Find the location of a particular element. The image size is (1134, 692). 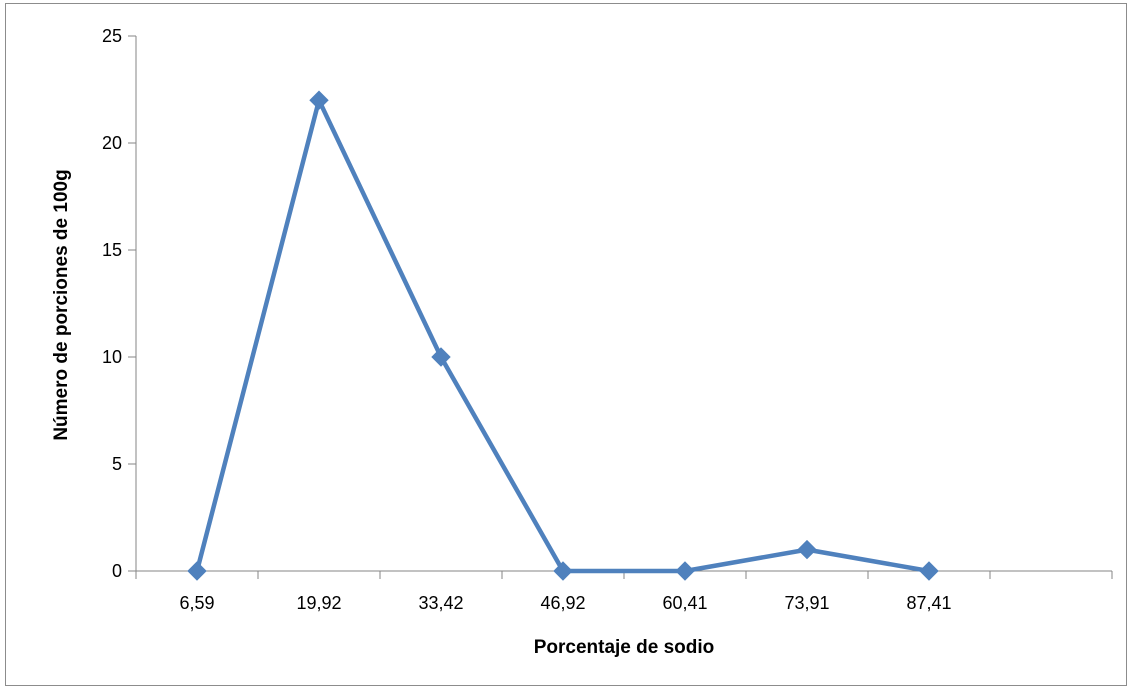

y-tick-label: 15 is located at coordinates (112, 250).